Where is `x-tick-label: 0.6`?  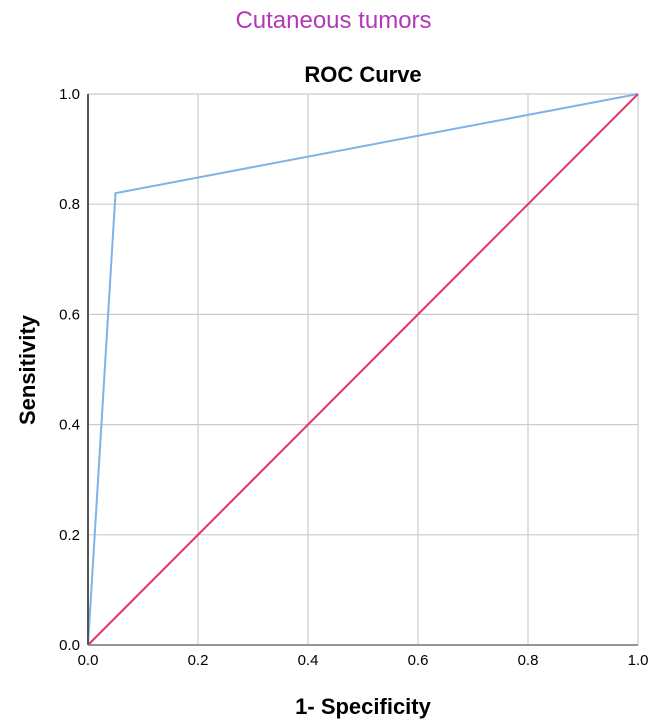 x-tick-label: 0.6 is located at coordinates (418, 660).